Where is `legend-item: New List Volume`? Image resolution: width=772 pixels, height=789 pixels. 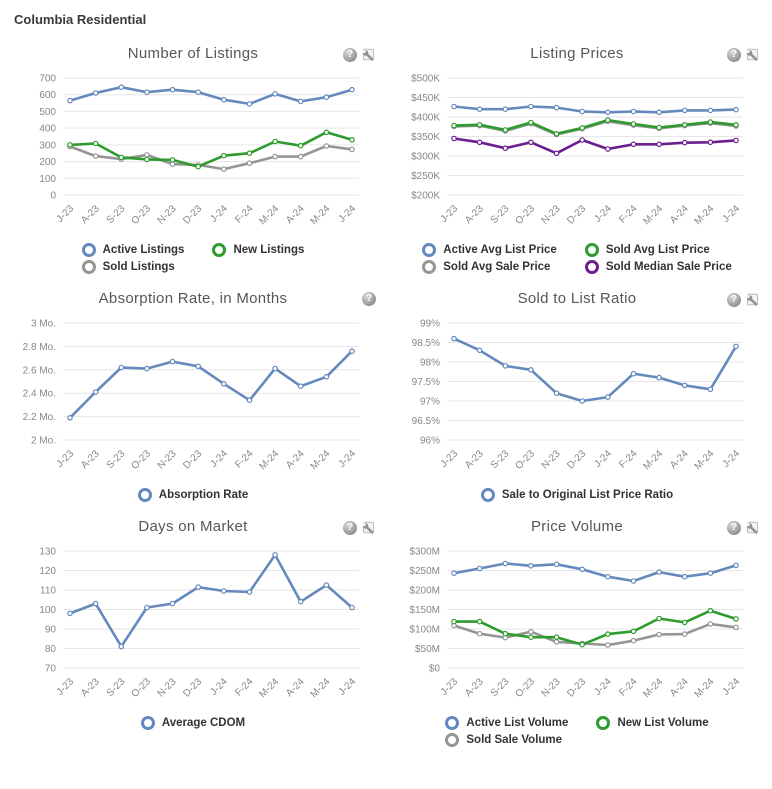 legend-item: New List Volume is located at coordinates (652, 723).